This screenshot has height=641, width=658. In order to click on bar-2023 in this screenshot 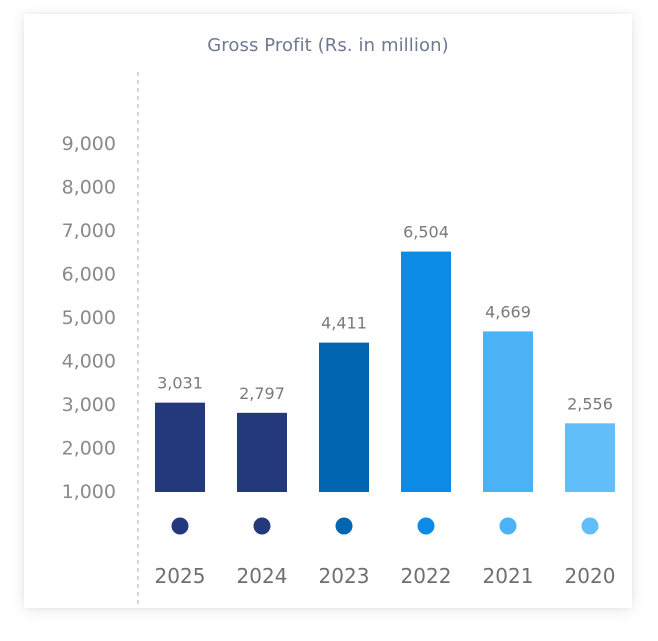, I will do `click(344, 417)`.